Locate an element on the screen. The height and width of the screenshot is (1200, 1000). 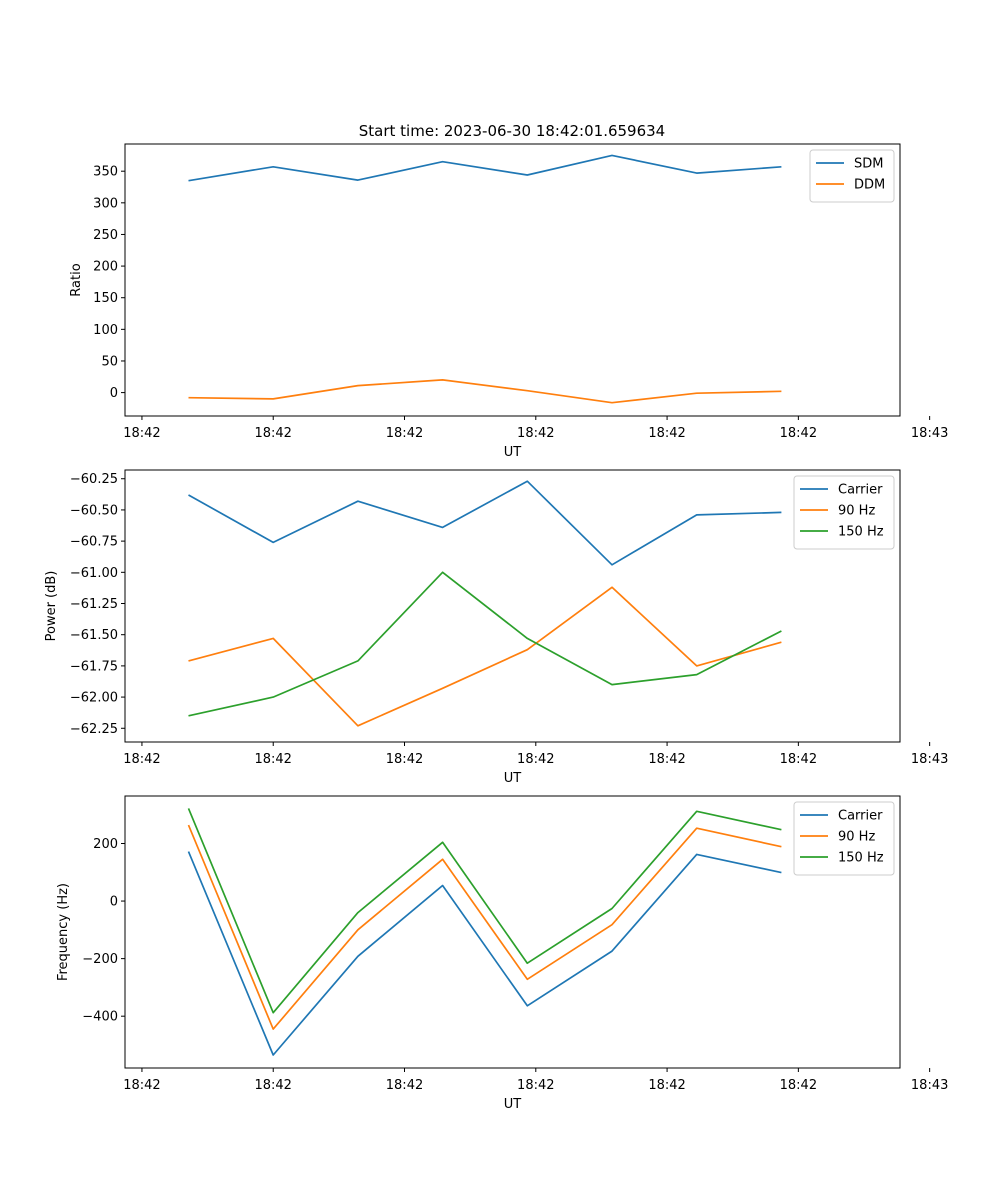
y-tick-label: 150 is located at coordinates (105, 298).